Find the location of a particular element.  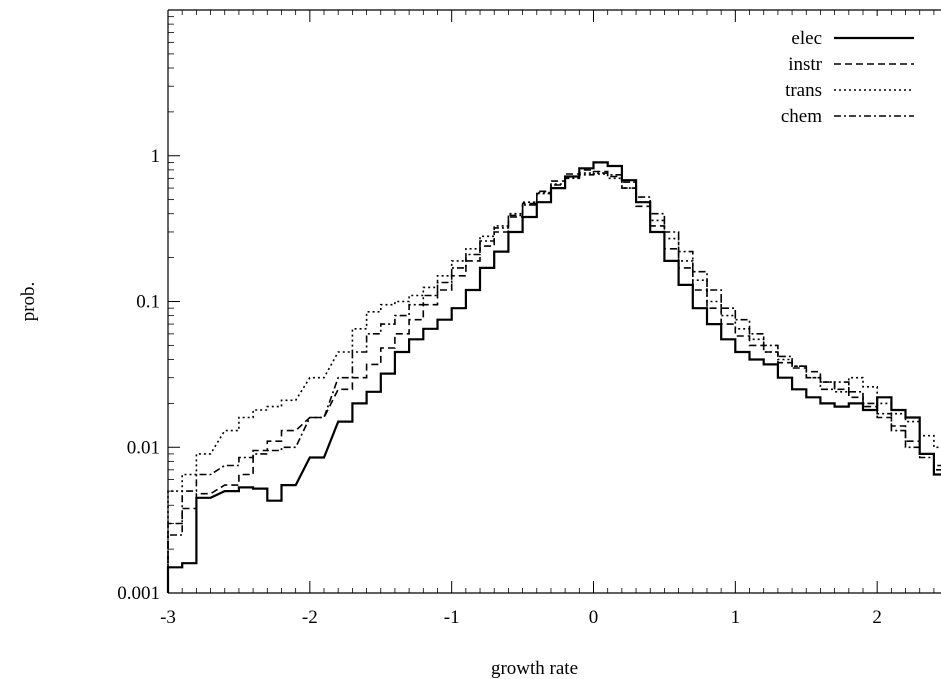

legend-background is located at coordinates (838, 72).